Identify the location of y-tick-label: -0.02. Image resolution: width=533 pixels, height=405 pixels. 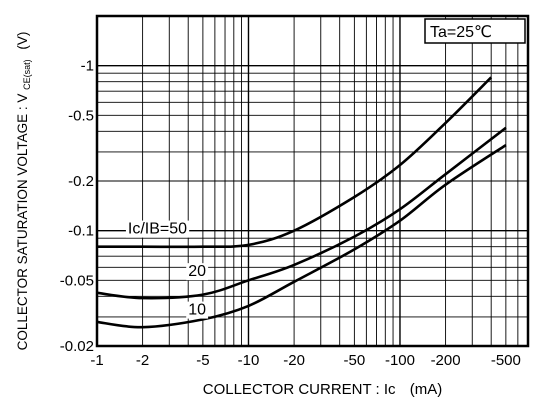
(77, 346).